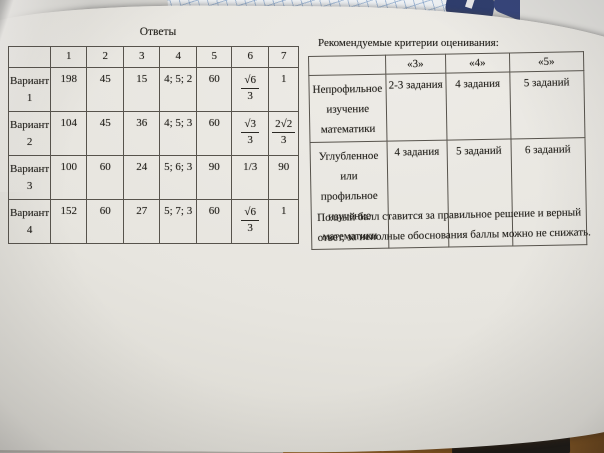  What do you see at coordinates (250, 177) in the screenshot?
I see `answer-cell: 1/3` at bounding box center [250, 177].